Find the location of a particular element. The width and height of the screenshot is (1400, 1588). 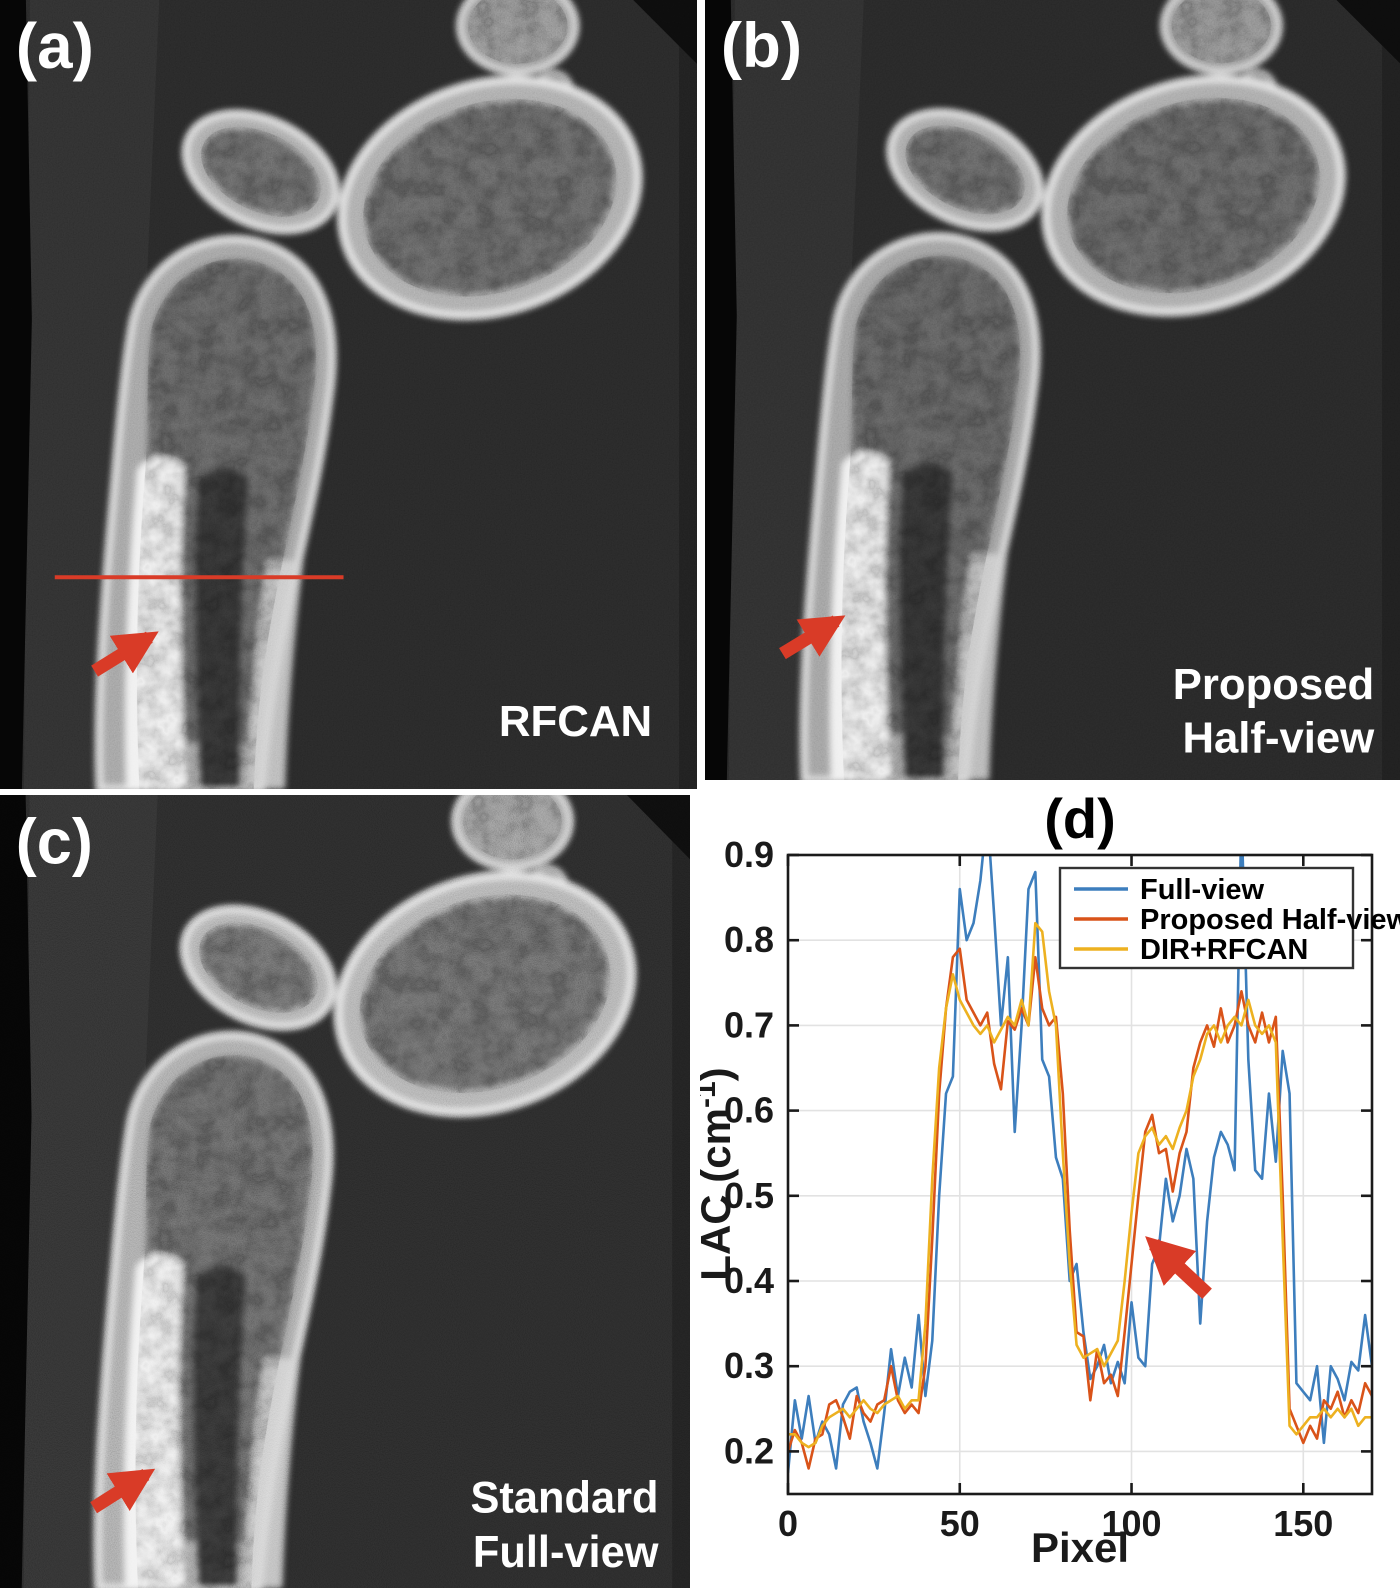

method-label-standard-line2: Full-view is located at coordinates (566, 1552).